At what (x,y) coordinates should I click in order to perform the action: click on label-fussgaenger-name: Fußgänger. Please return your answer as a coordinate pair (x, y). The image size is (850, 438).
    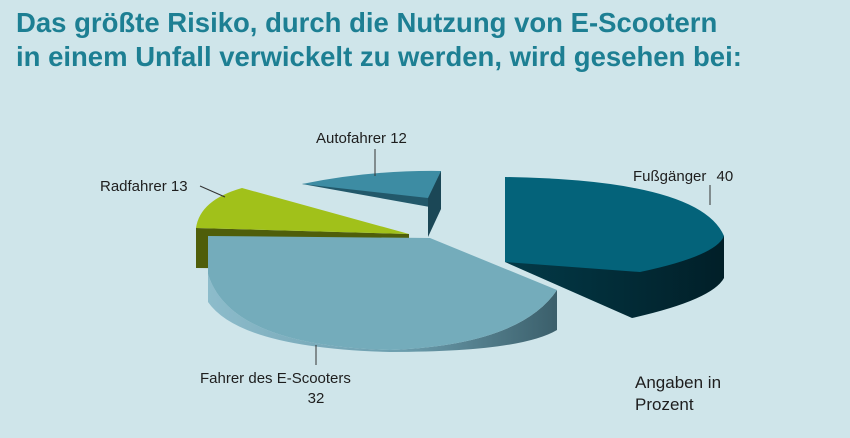
    Looking at the image, I should click on (669, 176).